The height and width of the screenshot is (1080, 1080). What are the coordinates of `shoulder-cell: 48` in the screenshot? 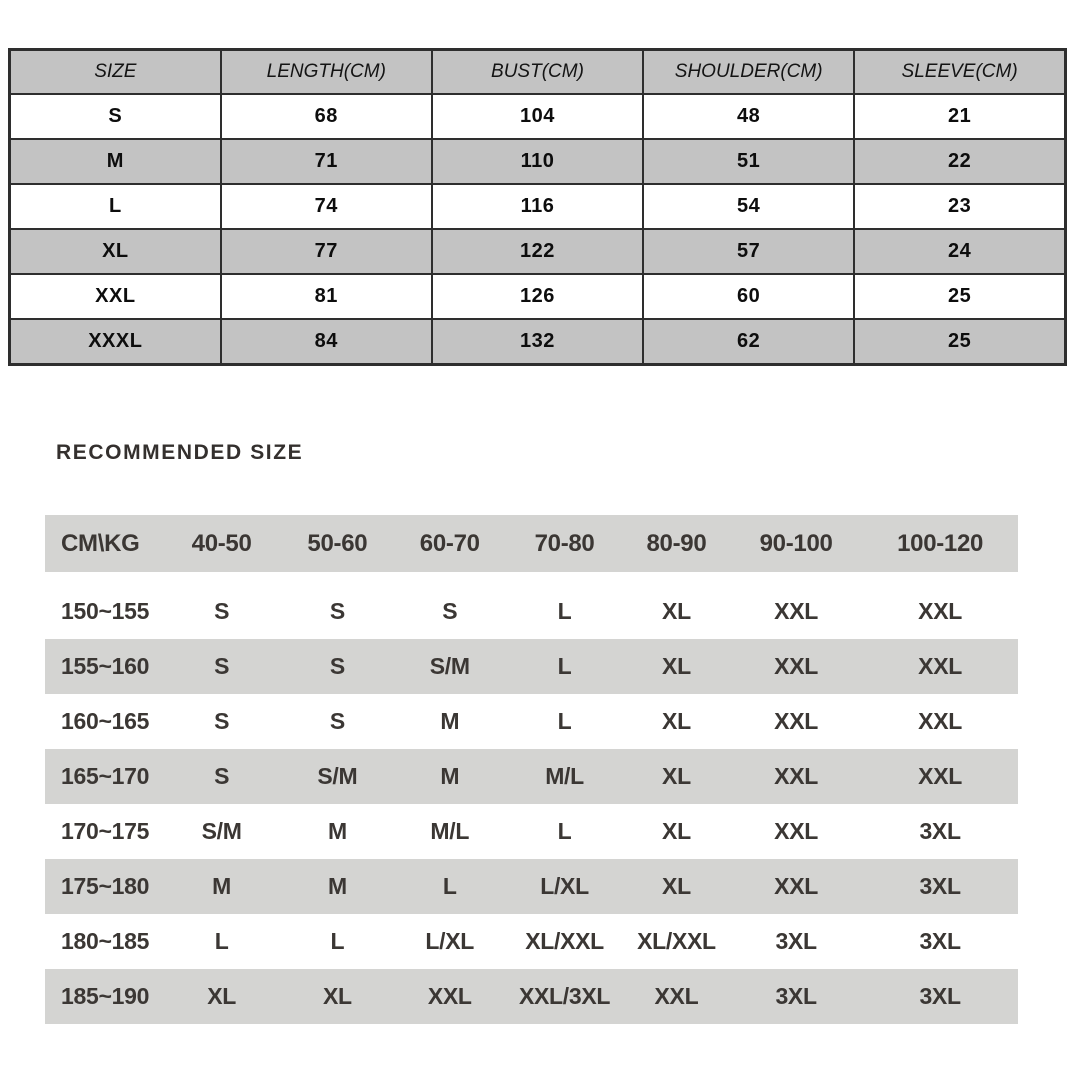 It's located at (749, 116).